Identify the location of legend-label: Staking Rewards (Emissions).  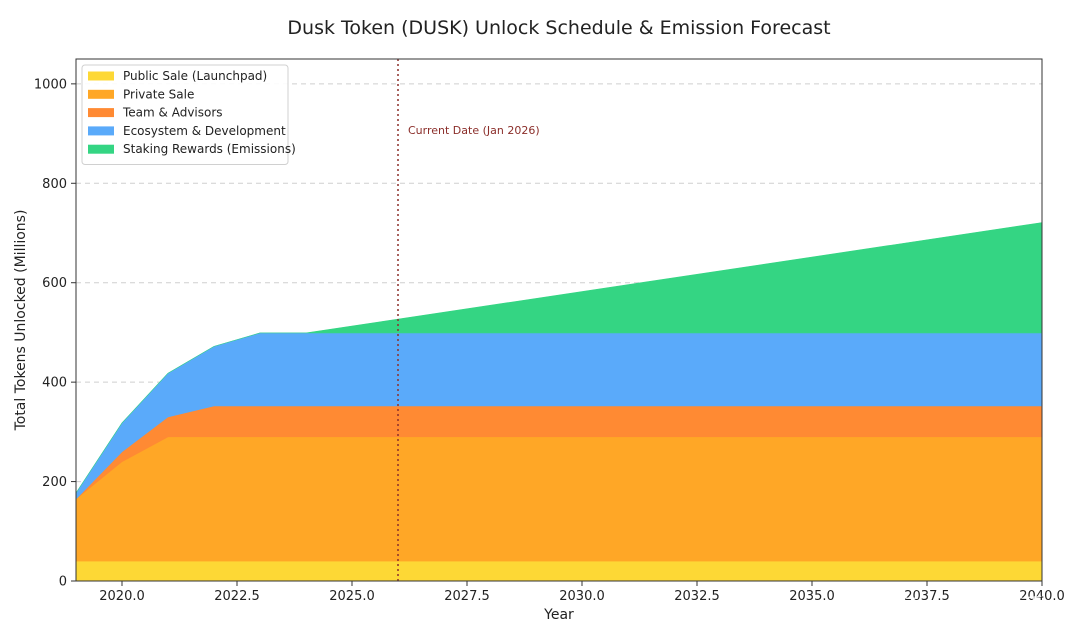
(209, 149).